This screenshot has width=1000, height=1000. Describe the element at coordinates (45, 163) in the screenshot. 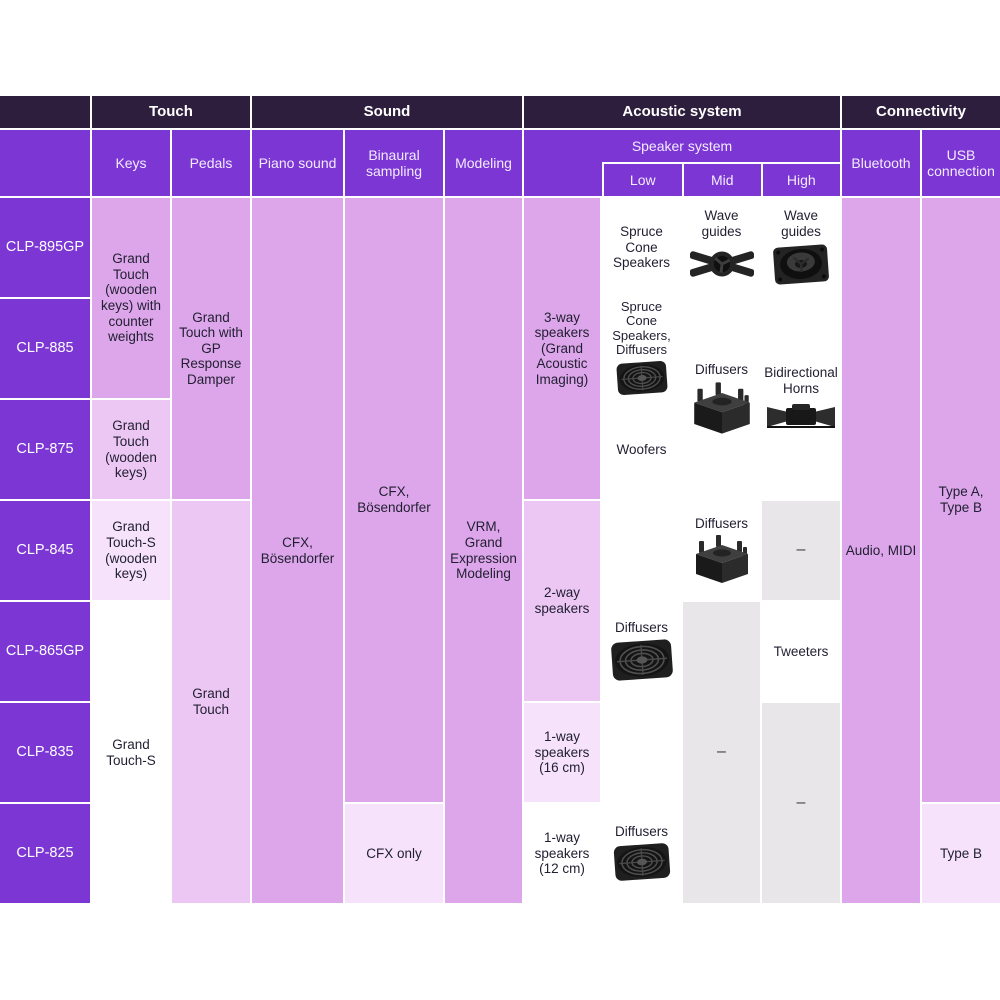

I see `header-blank-cell` at that location.